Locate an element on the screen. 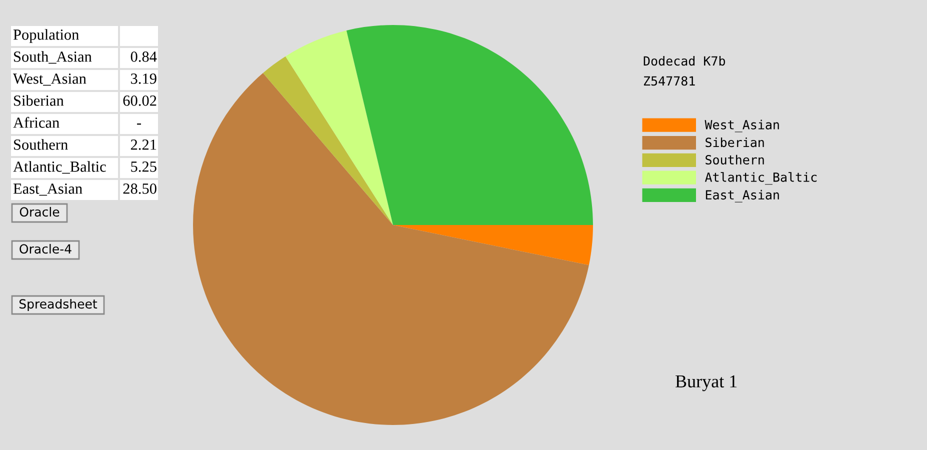 The width and height of the screenshot is (927, 450). text: 28.50 is located at coordinates (139, 189).